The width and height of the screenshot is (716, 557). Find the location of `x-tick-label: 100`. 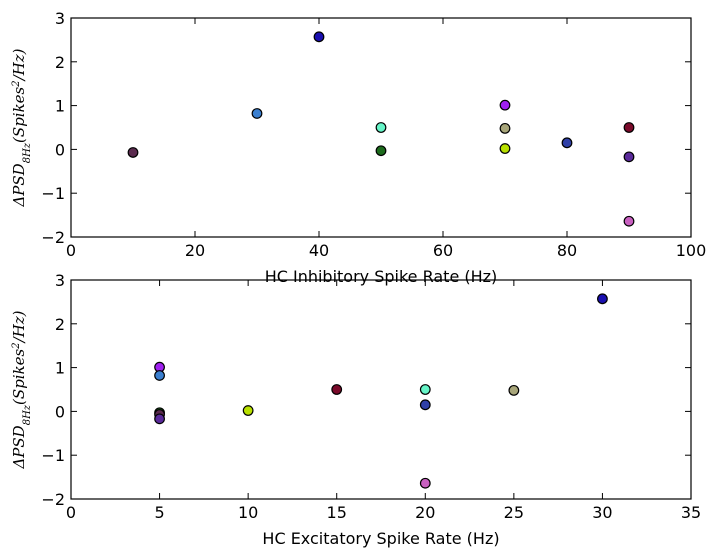

x-tick-label: 100 is located at coordinates (691, 250).